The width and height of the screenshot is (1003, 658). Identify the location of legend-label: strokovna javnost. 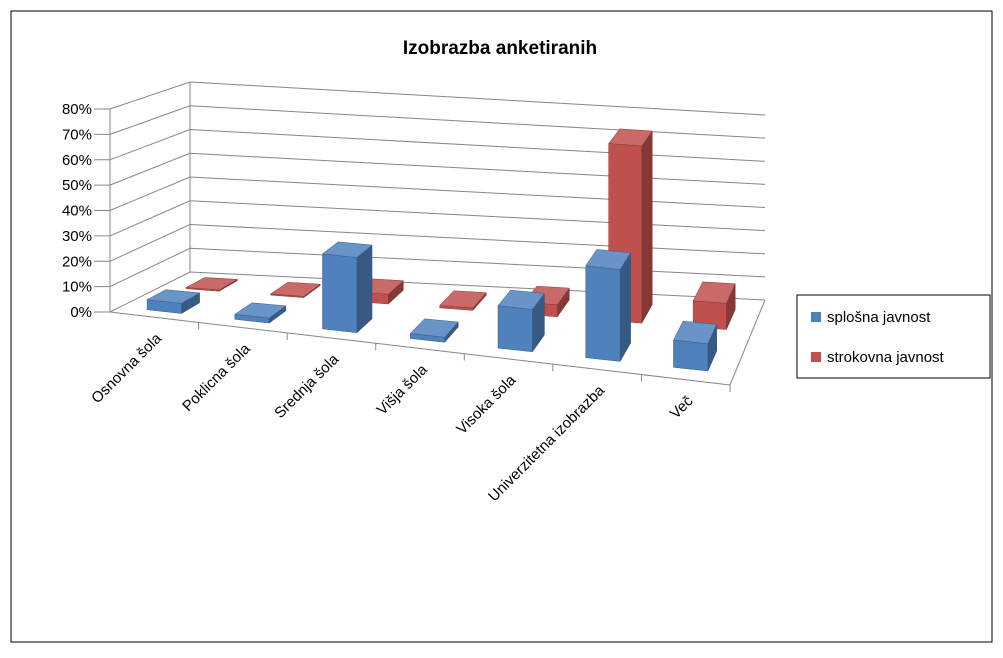
(886, 357).